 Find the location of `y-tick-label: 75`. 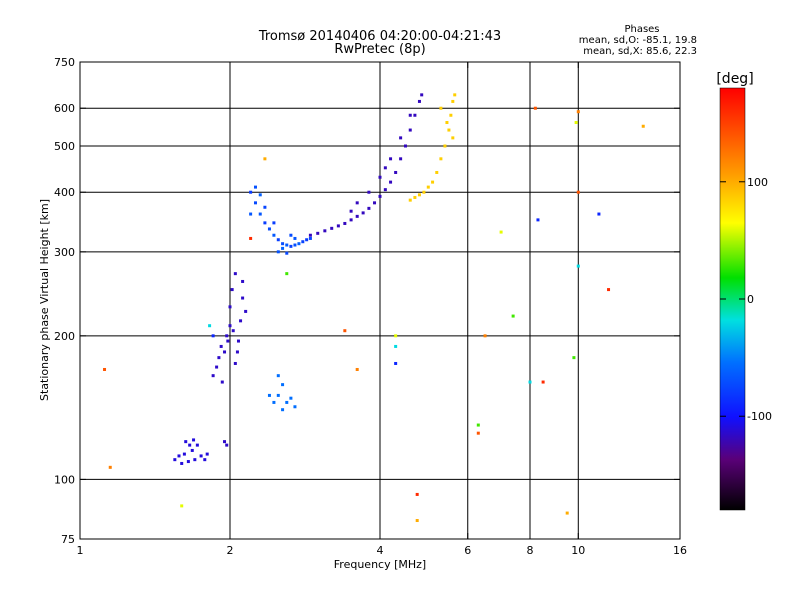

y-tick-label: 75 is located at coordinates (68, 539).